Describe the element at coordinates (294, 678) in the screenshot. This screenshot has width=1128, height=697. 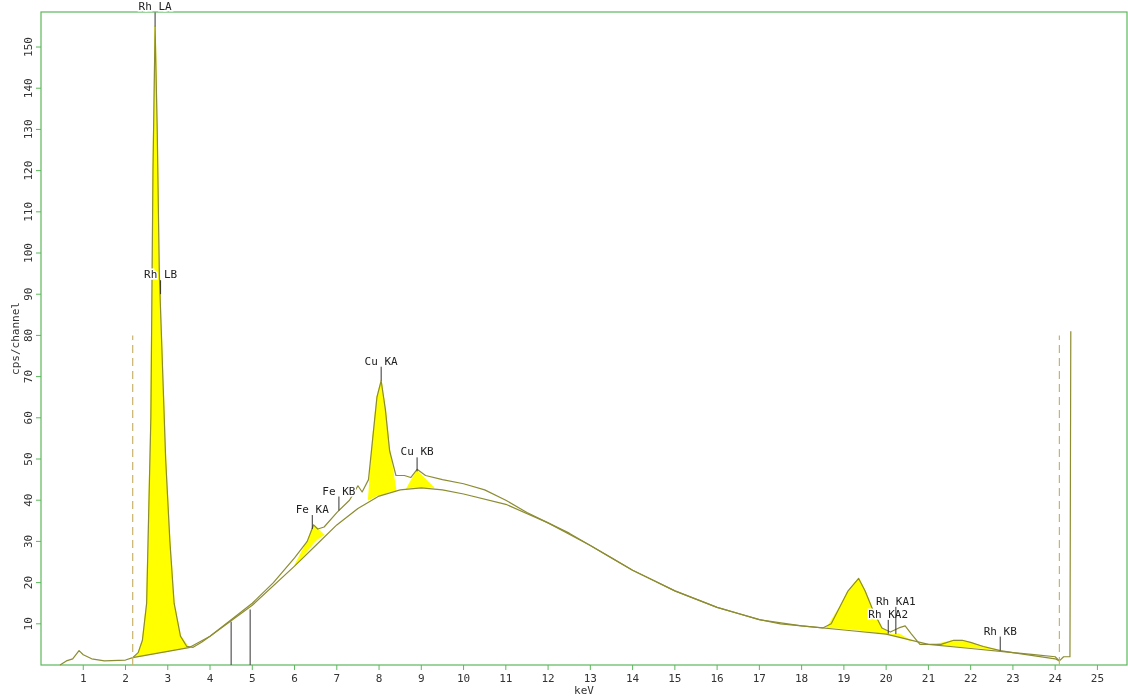
I see `x-tick-label: 6` at that location.